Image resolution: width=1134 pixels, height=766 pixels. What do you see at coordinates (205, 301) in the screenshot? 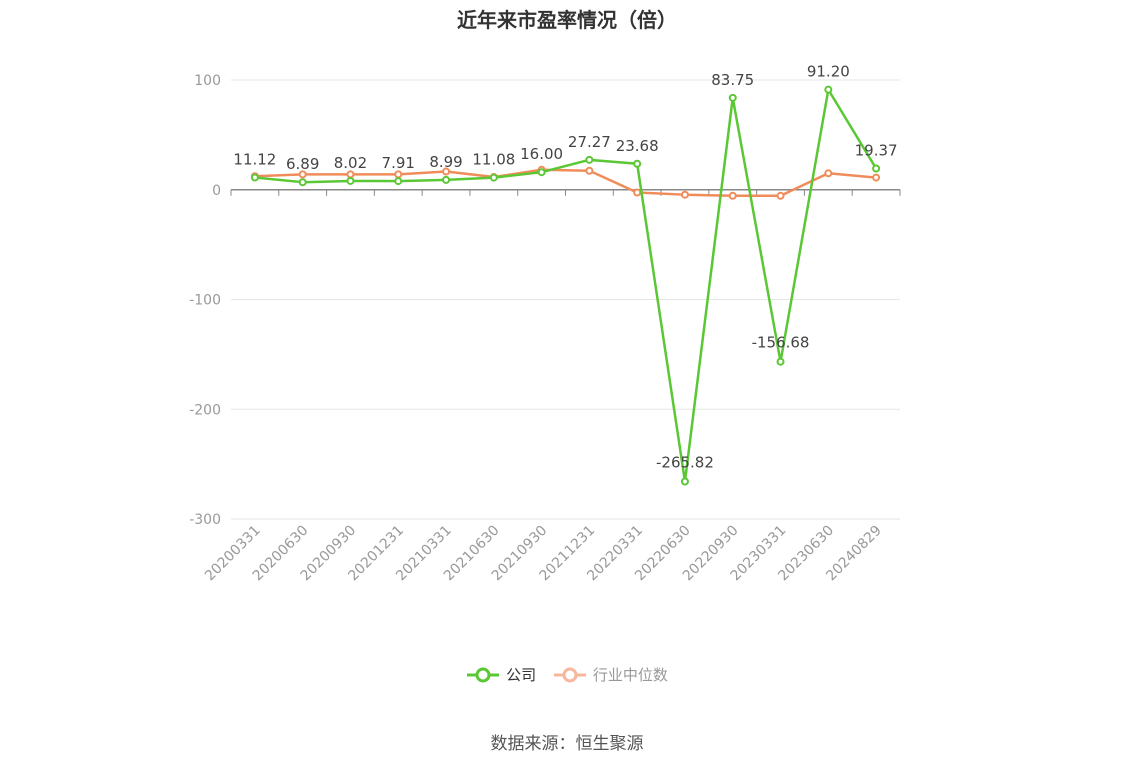
I see `y-tick-label: -100` at bounding box center [205, 301].